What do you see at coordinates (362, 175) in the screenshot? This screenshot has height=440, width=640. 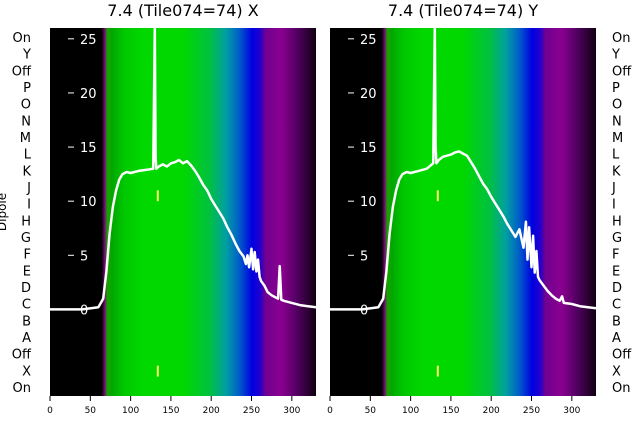 I see `right-y-ticks: 0 5 10 15 20 25` at bounding box center [362, 175].